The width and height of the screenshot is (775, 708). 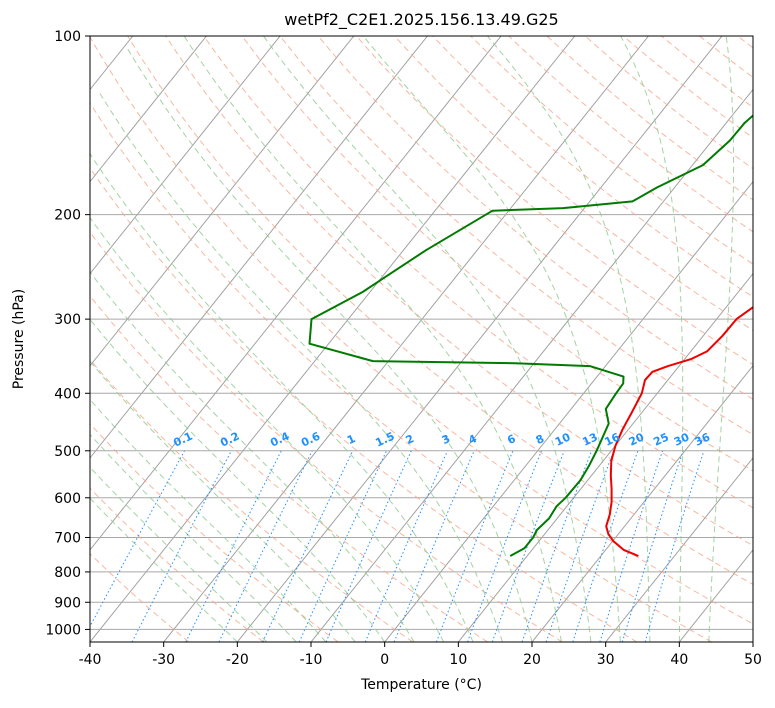 What do you see at coordinates (67, 499) in the screenshot?
I see `y-tick-label: 600` at bounding box center [67, 499].